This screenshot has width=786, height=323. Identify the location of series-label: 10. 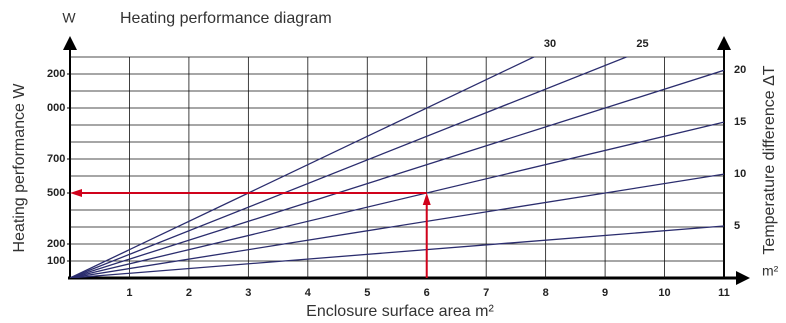
(740, 174).